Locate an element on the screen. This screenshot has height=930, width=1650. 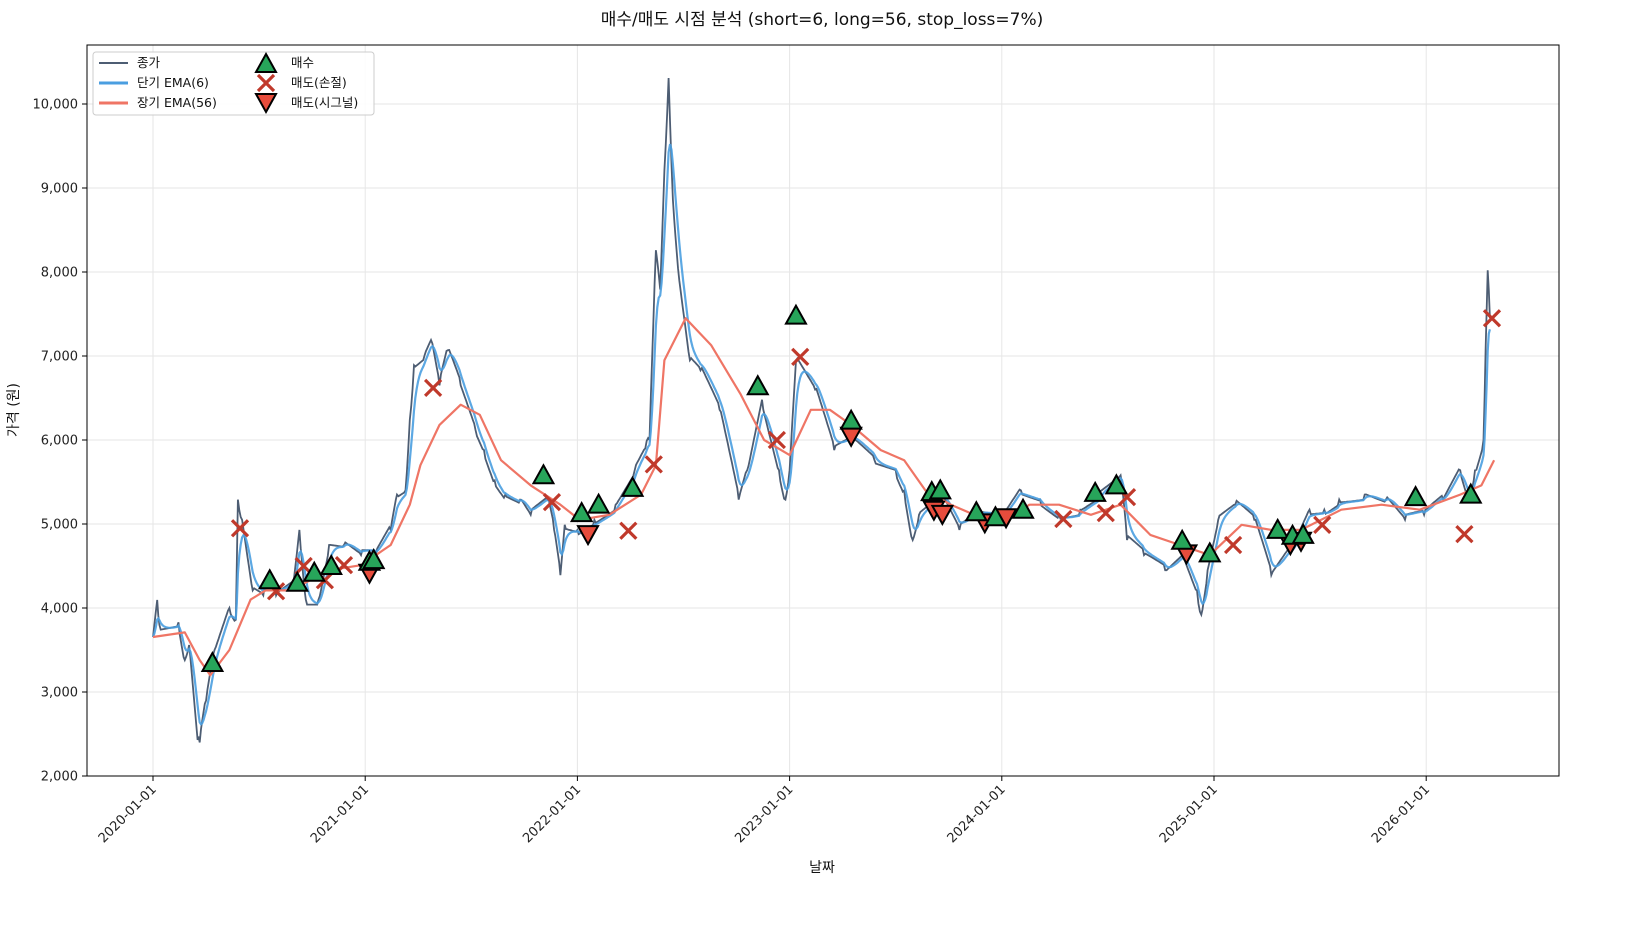
y-tick-label: 4,000 is located at coordinates (59, 609).